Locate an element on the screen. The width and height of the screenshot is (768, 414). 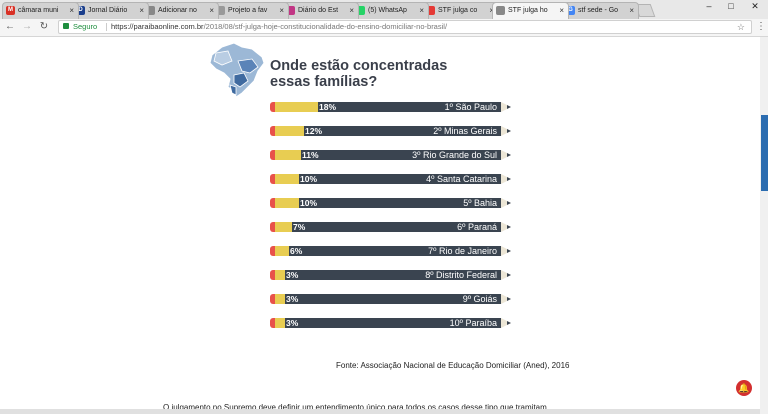
browser-tab: D Jornal Diário × is located at coordinates (110, 10).